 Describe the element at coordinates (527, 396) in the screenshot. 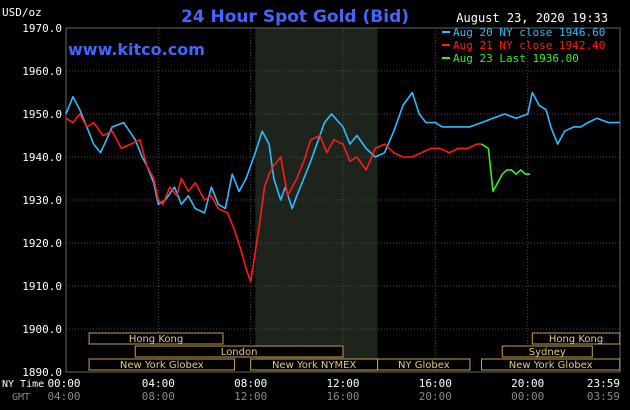

I see `x-tick-label-gmt: 00:00` at that location.